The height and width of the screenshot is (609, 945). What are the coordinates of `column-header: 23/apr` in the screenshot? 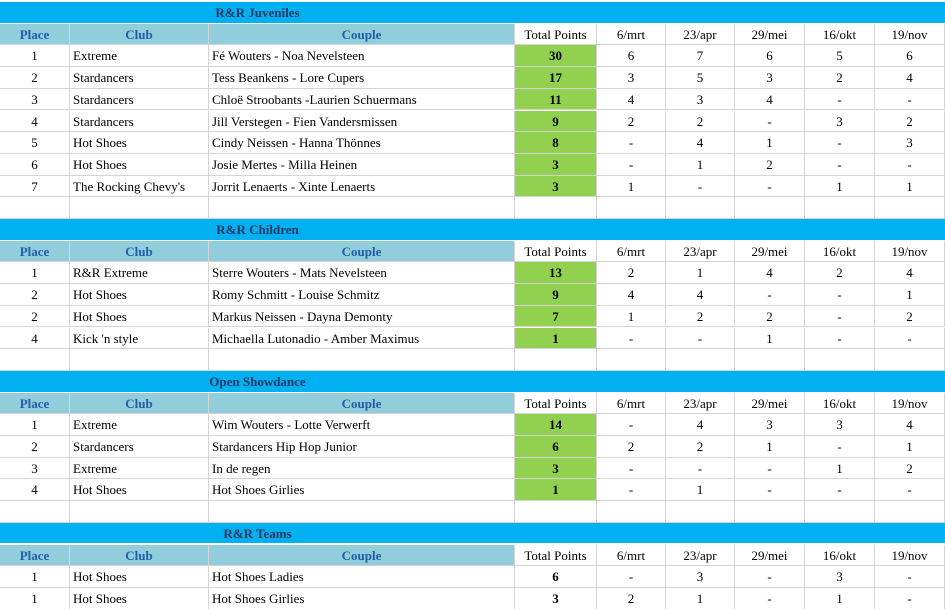 It's located at (700, 403).